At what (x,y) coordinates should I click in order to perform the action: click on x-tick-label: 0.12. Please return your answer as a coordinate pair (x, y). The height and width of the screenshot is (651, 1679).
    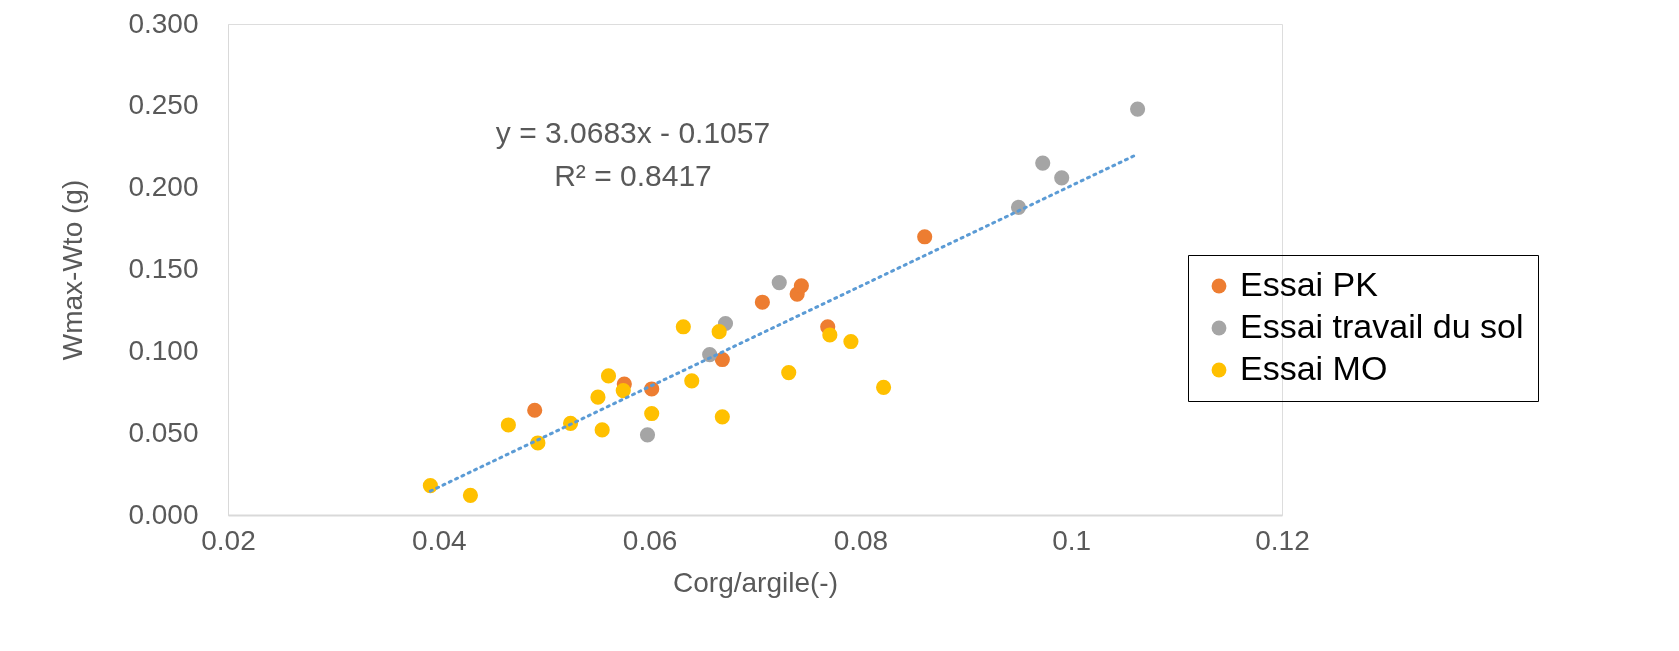
    Looking at the image, I should click on (1282, 540).